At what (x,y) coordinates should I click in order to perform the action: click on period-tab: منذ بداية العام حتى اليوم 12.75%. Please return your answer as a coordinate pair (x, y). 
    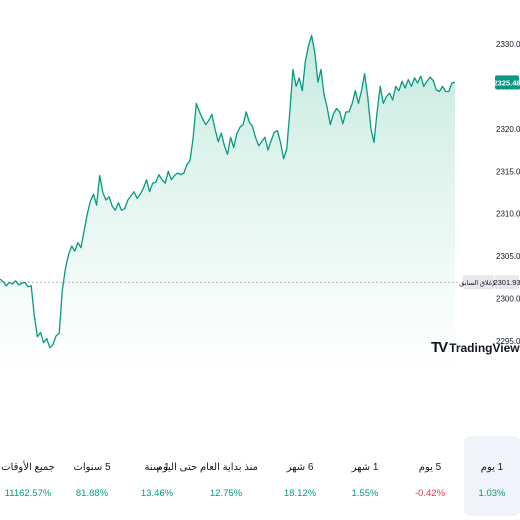
    Looking at the image, I should click on (207, 476).